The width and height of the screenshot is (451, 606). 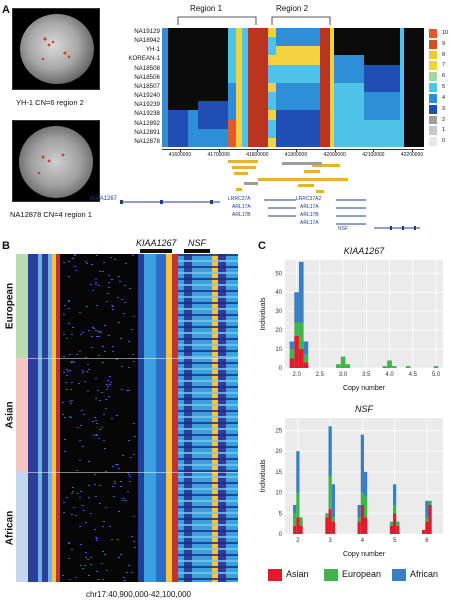 I want to click on copy-number-heatmap-a, so click(x=293, y=88).